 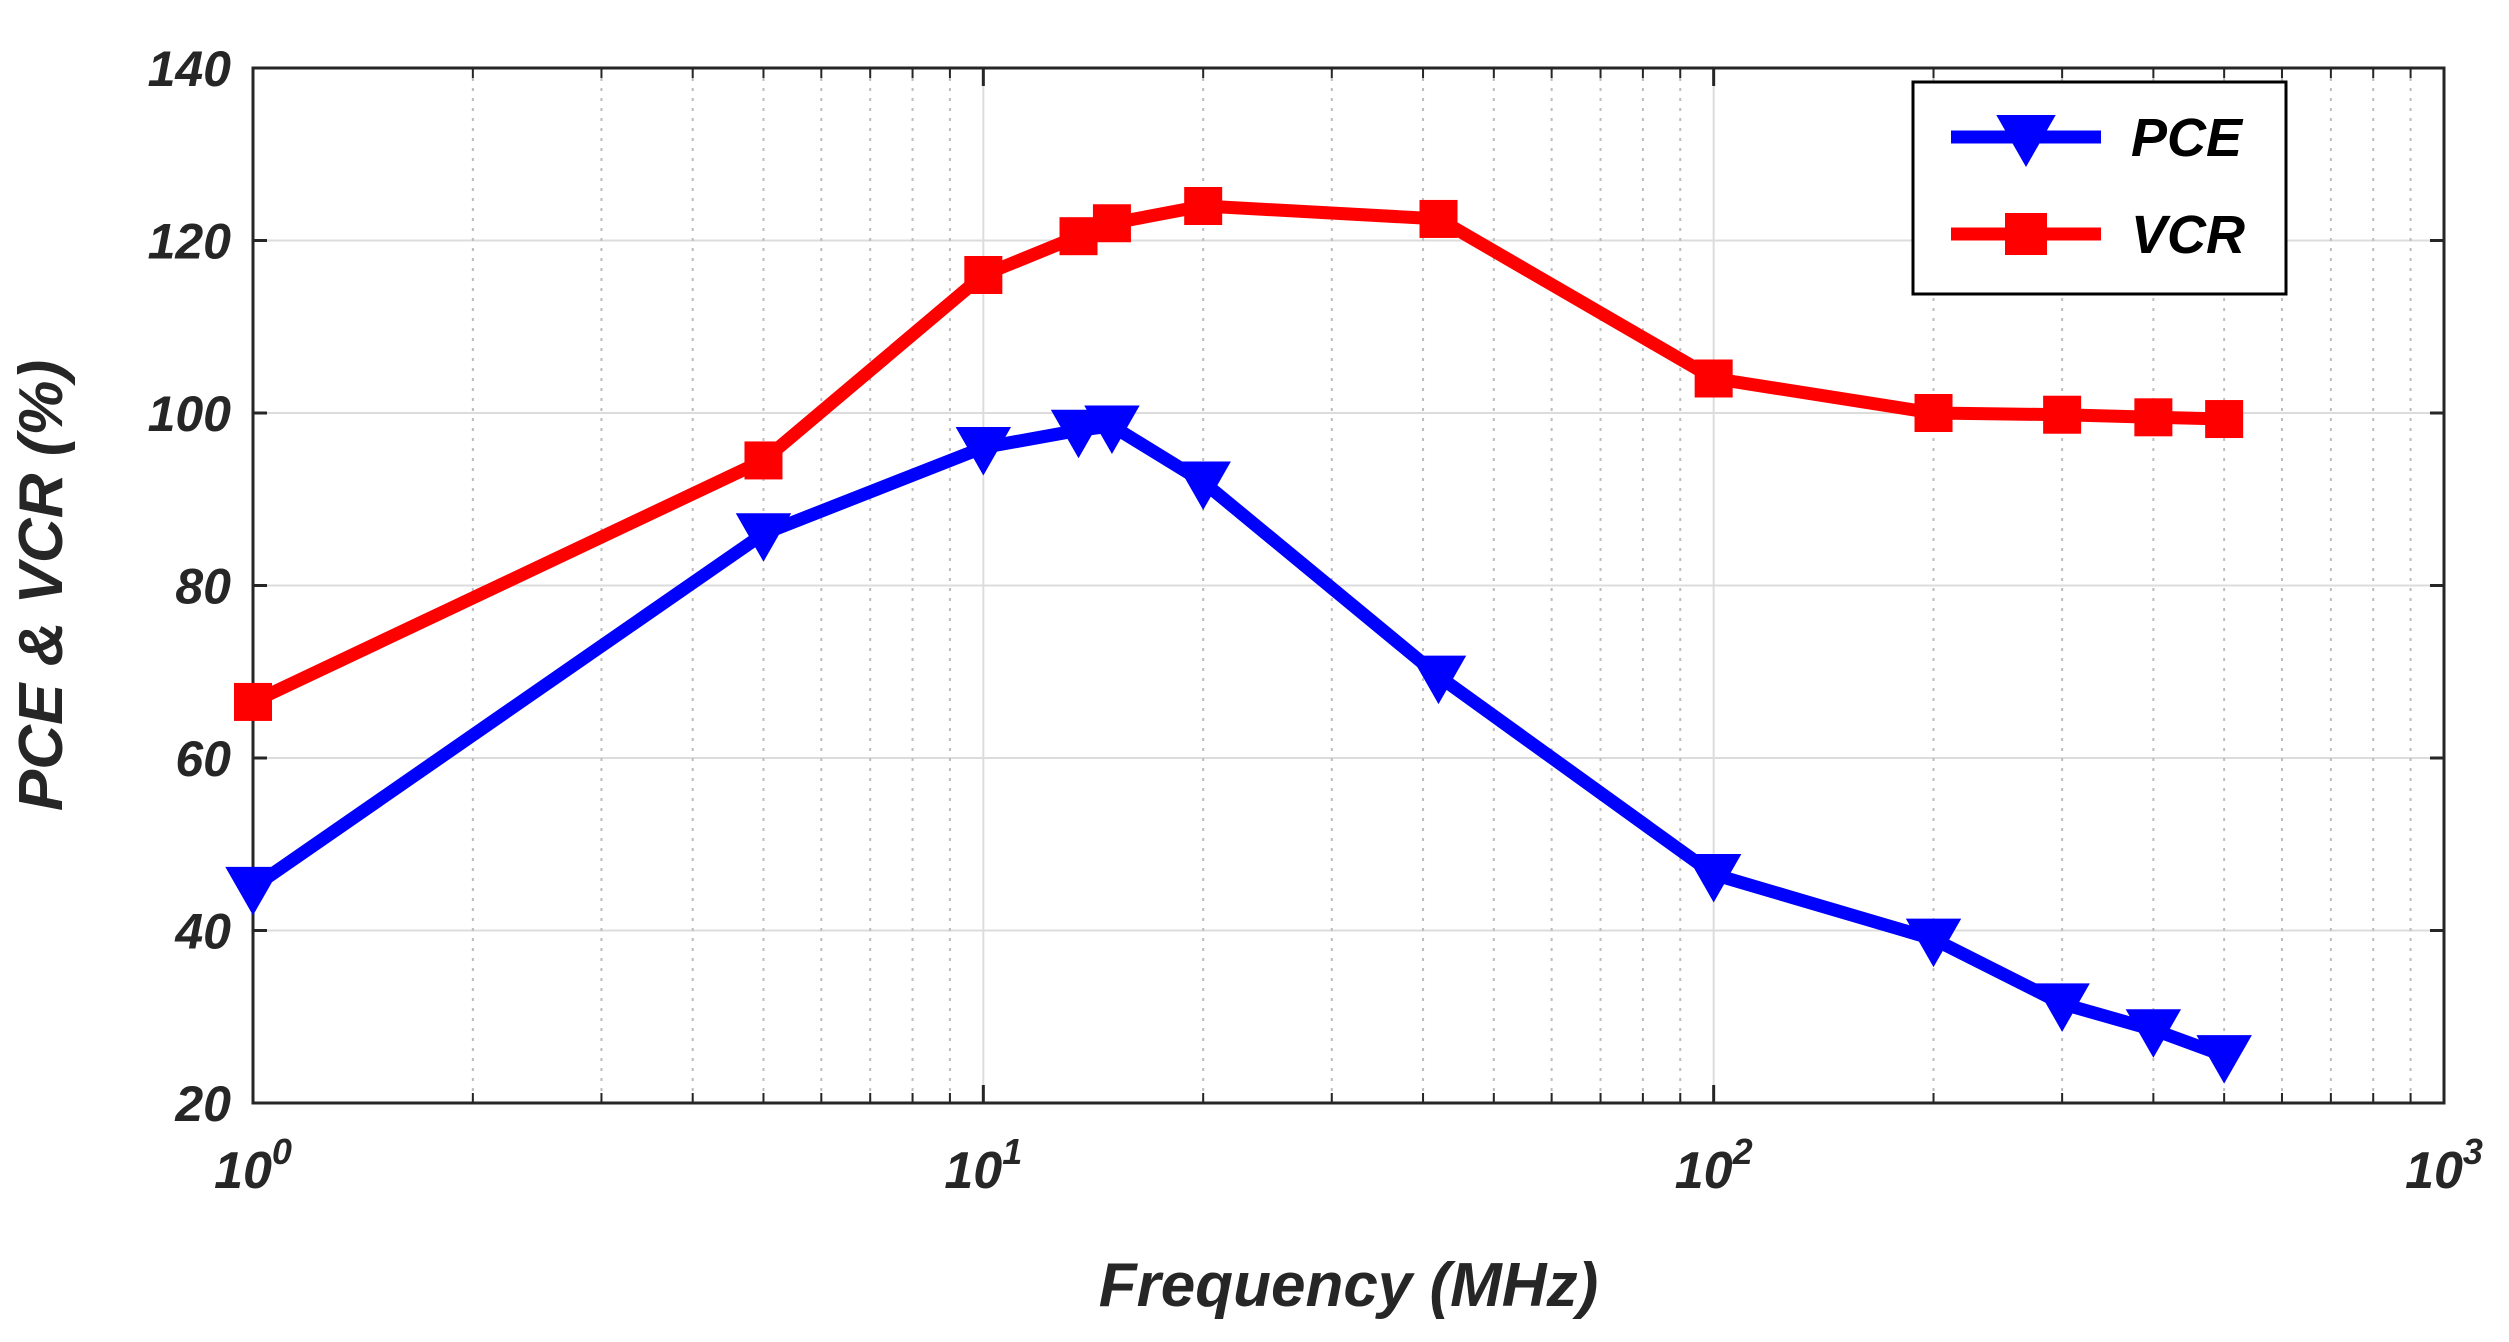 What do you see at coordinates (190, 69) in the screenshot?
I see `y-tick-label: 140` at bounding box center [190, 69].